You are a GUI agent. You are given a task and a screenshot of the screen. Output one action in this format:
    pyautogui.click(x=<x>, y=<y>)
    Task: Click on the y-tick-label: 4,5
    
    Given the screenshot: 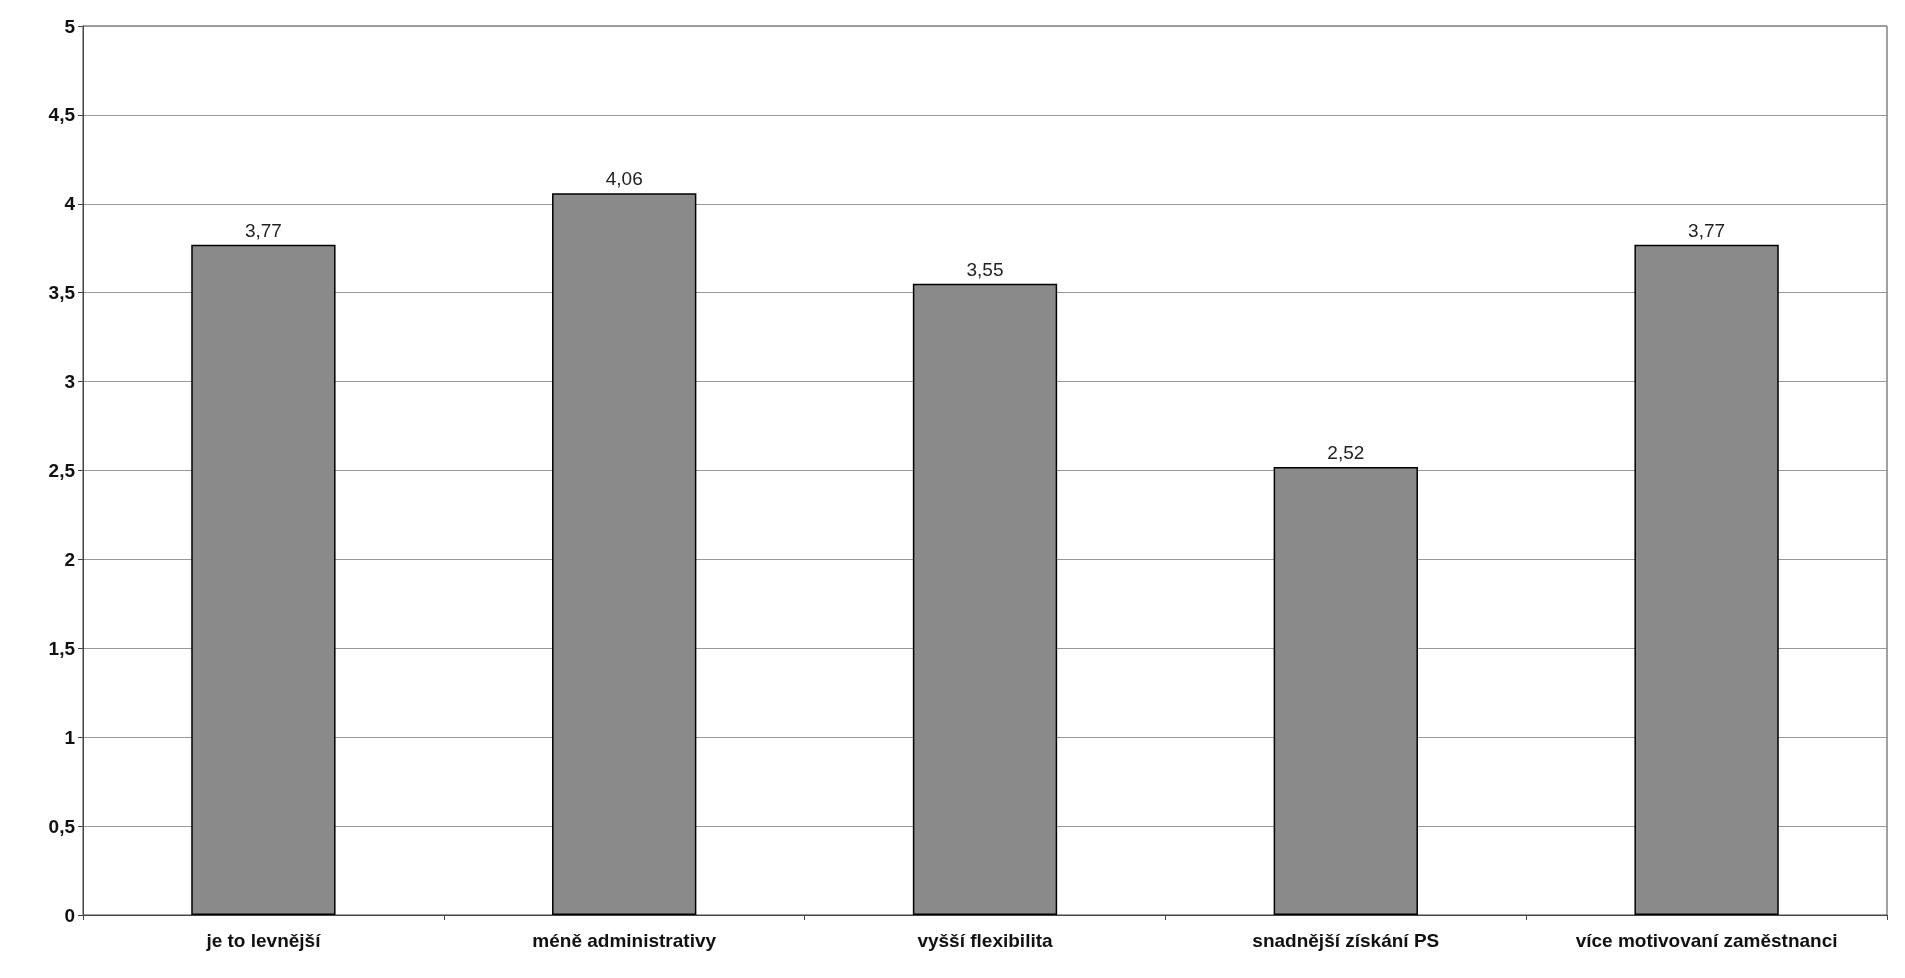 What is the action you would take?
    pyautogui.click(x=62, y=115)
    